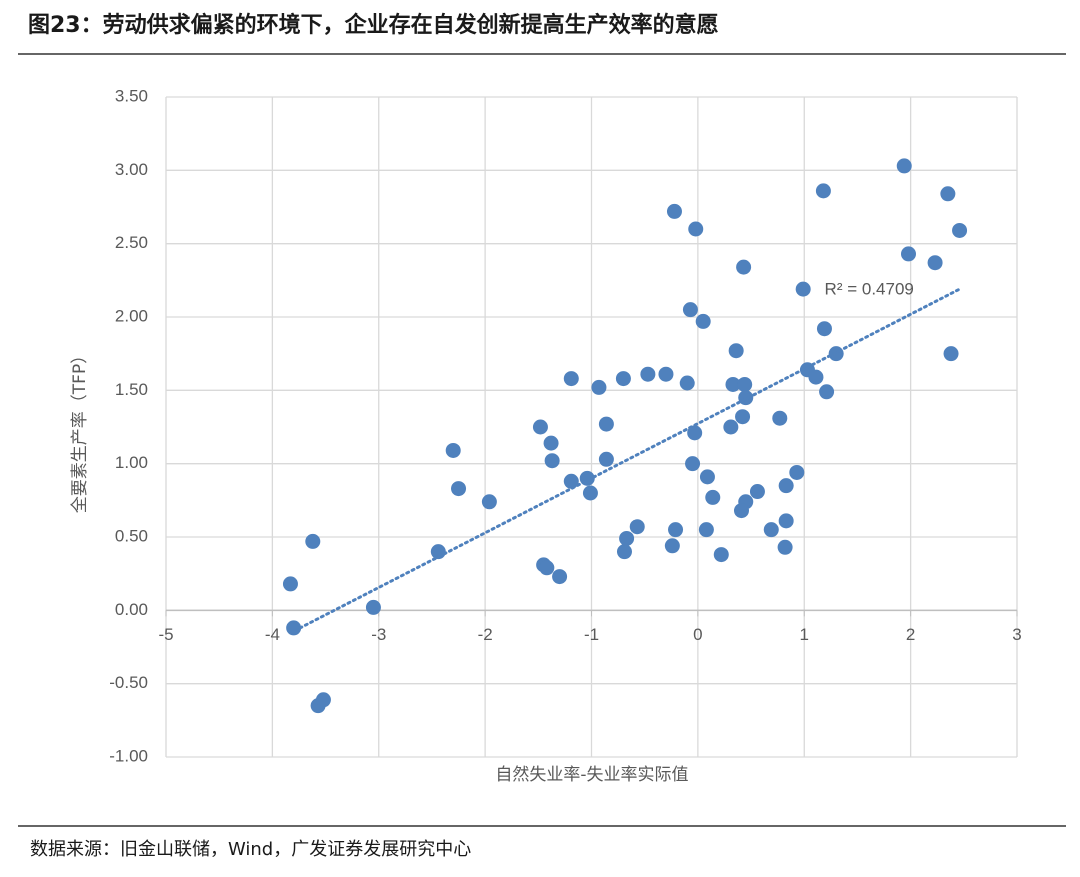 The width and height of the screenshot is (1080, 877). What do you see at coordinates (272, 634) in the screenshot?
I see `x-tick-label: -4` at bounding box center [272, 634].